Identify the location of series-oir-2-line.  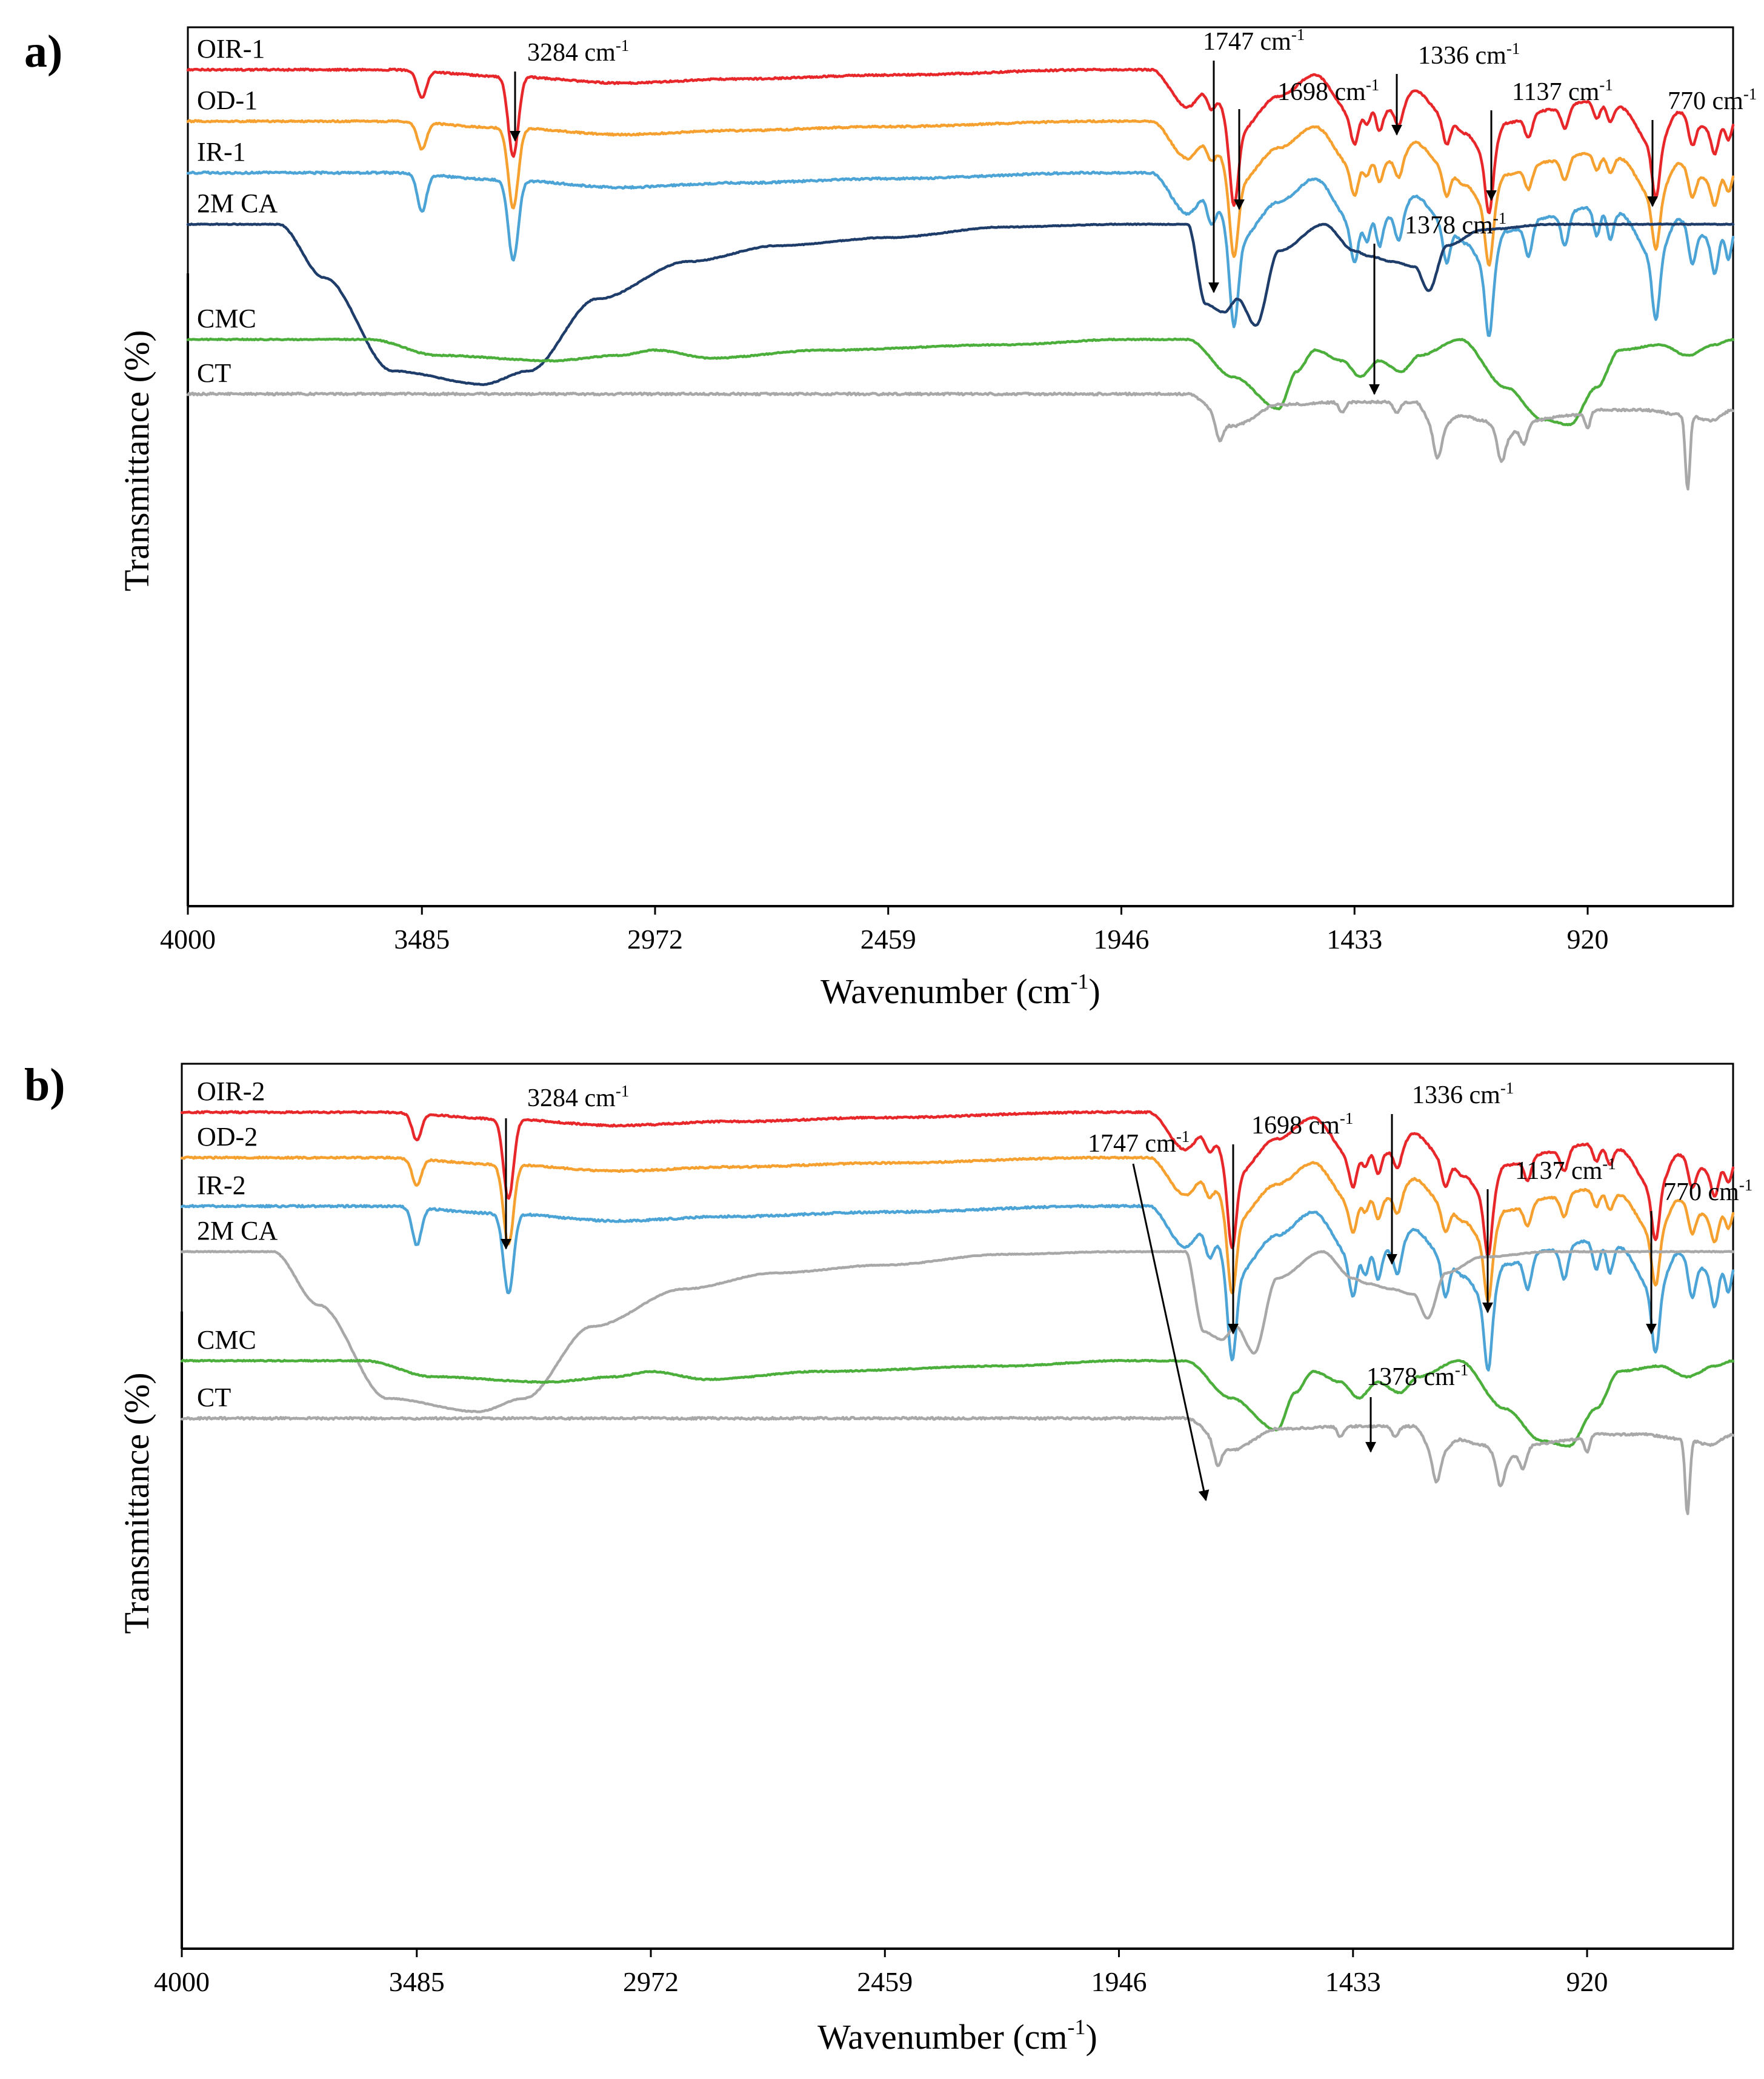
(958, 1184).